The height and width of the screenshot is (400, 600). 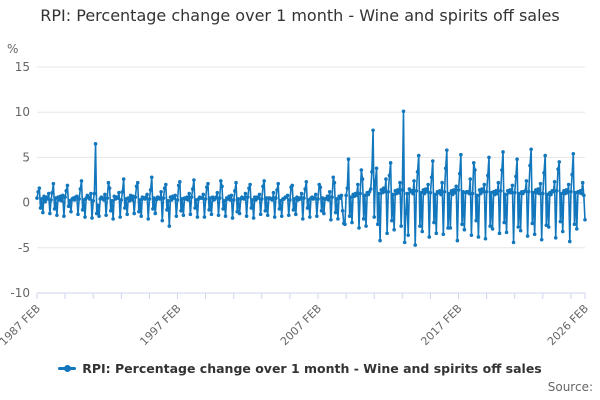 What do you see at coordinates (301, 325) in the screenshot?
I see `x-tick-label: 2007 FEB` at bounding box center [301, 325].